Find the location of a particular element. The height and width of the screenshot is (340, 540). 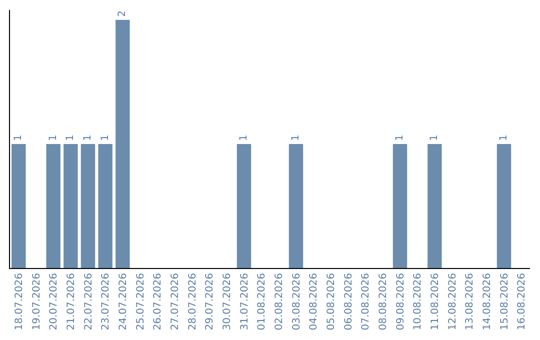

x-tick-label: 26.07.2026 is located at coordinates (158, 301).